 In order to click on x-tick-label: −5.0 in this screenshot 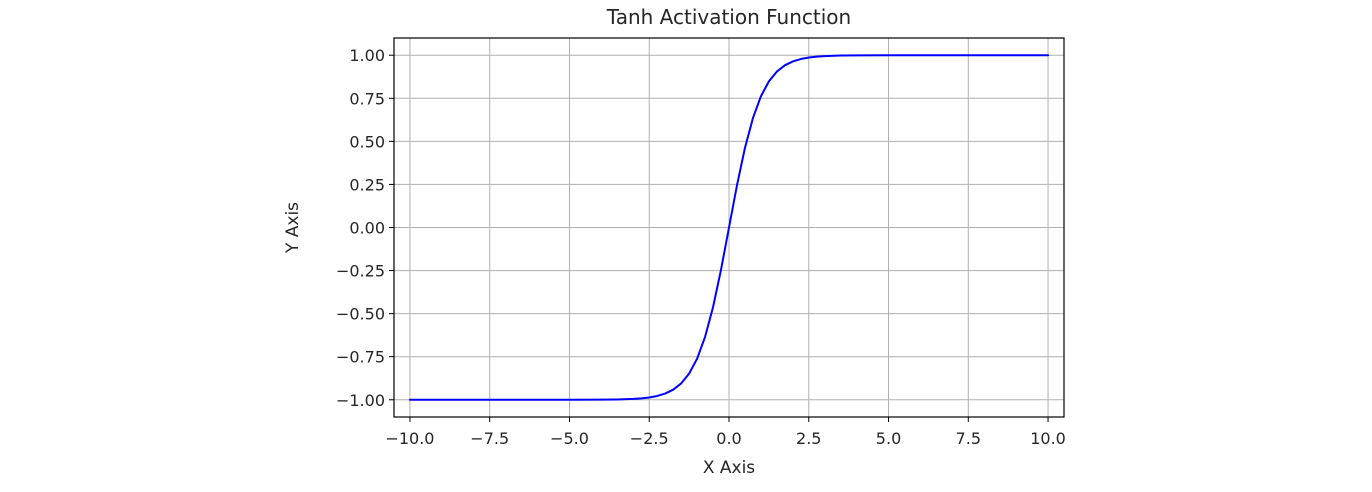, I will do `click(569, 438)`.